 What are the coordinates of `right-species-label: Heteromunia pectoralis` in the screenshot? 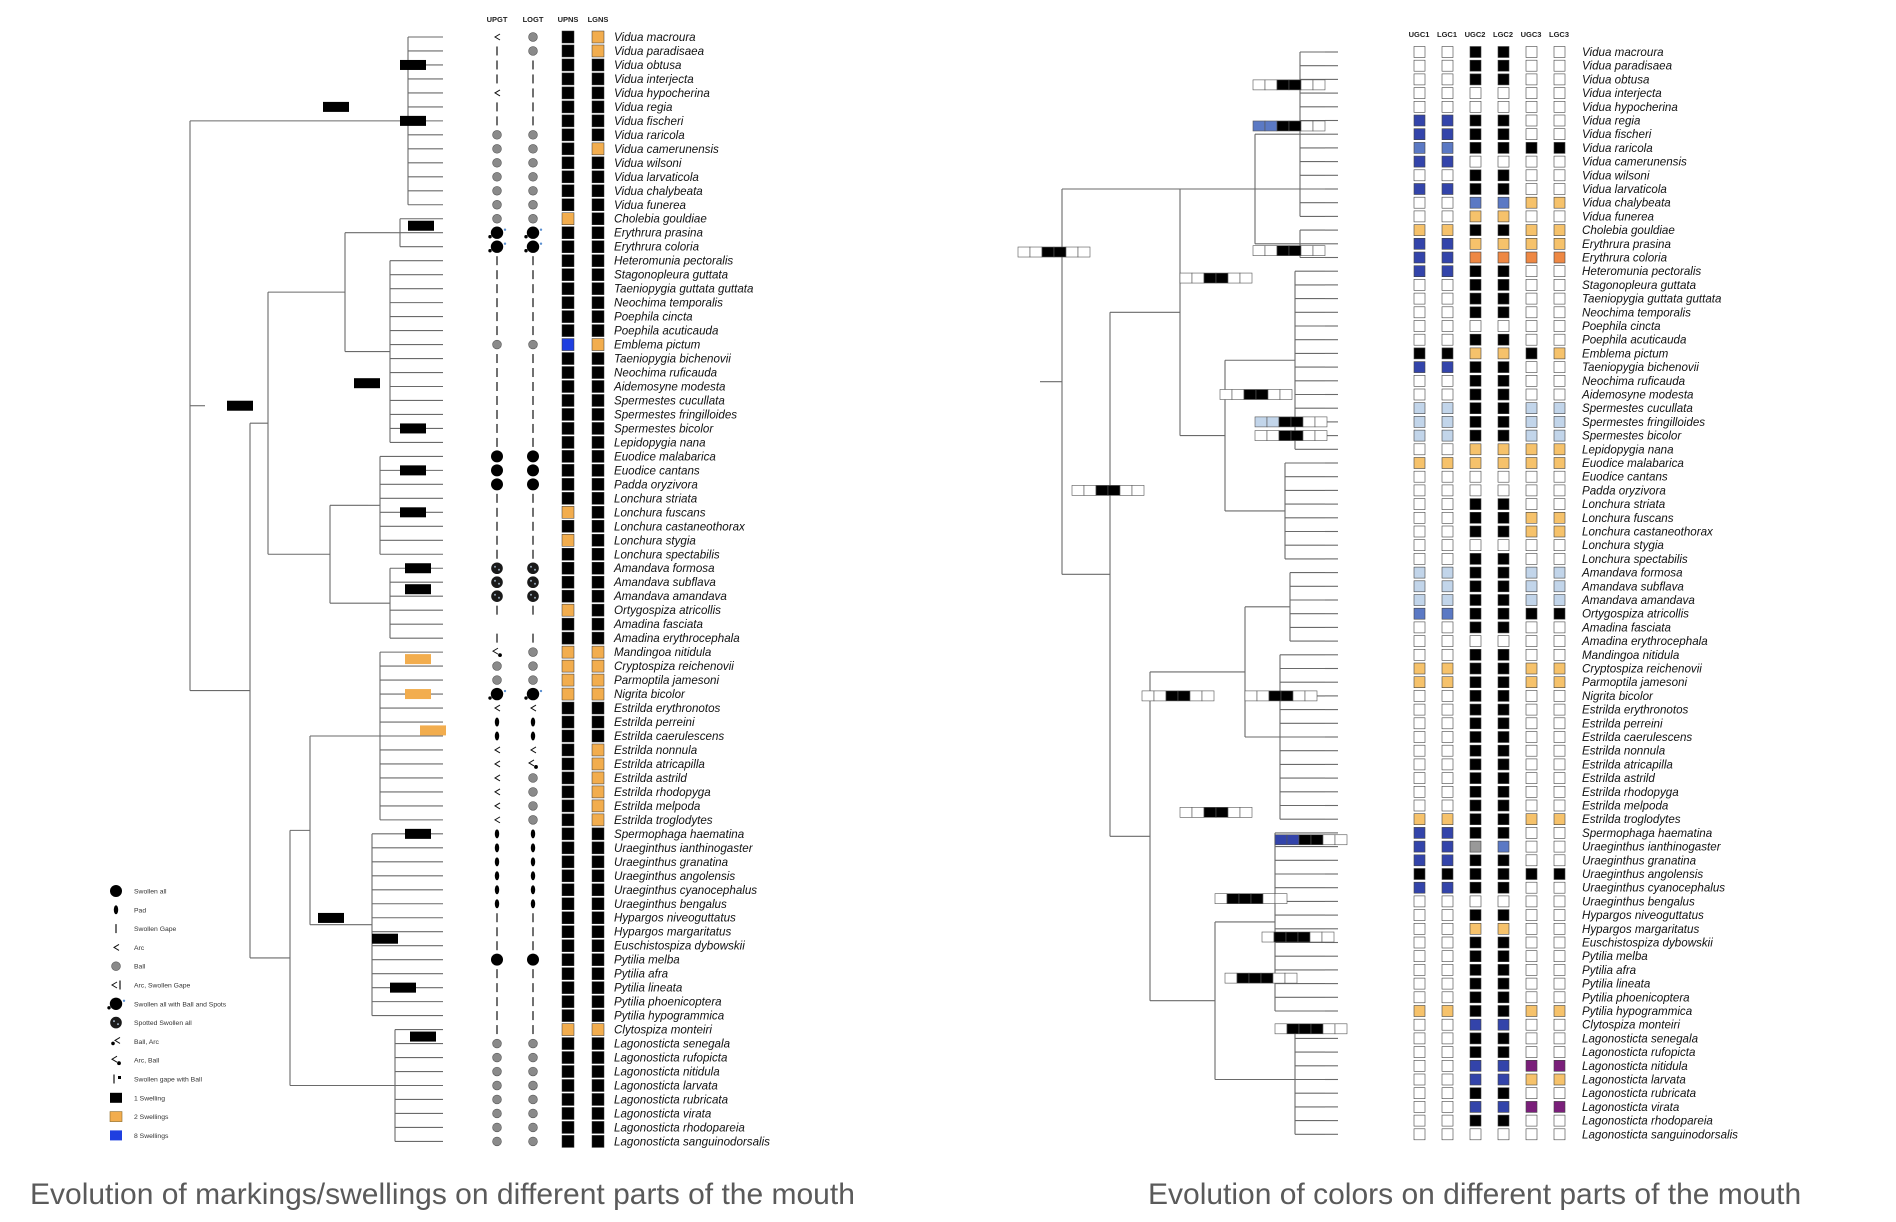 It's located at (1641, 271).